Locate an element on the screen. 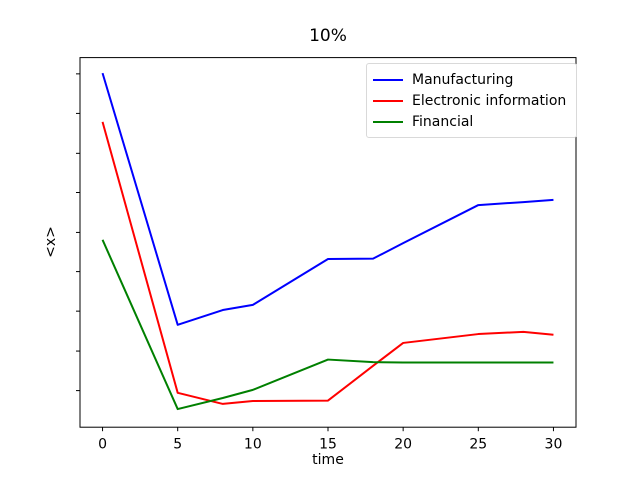 The width and height of the screenshot is (640, 480). legend-entry-manufacturing: Manufacturing is located at coordinates (469, 79).